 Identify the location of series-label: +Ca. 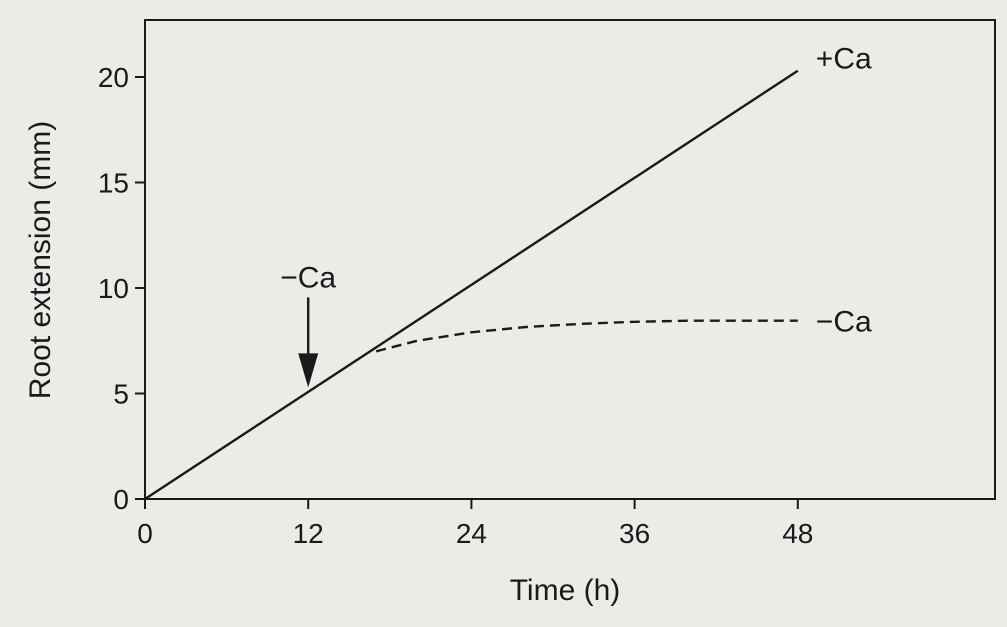
(844, 59).